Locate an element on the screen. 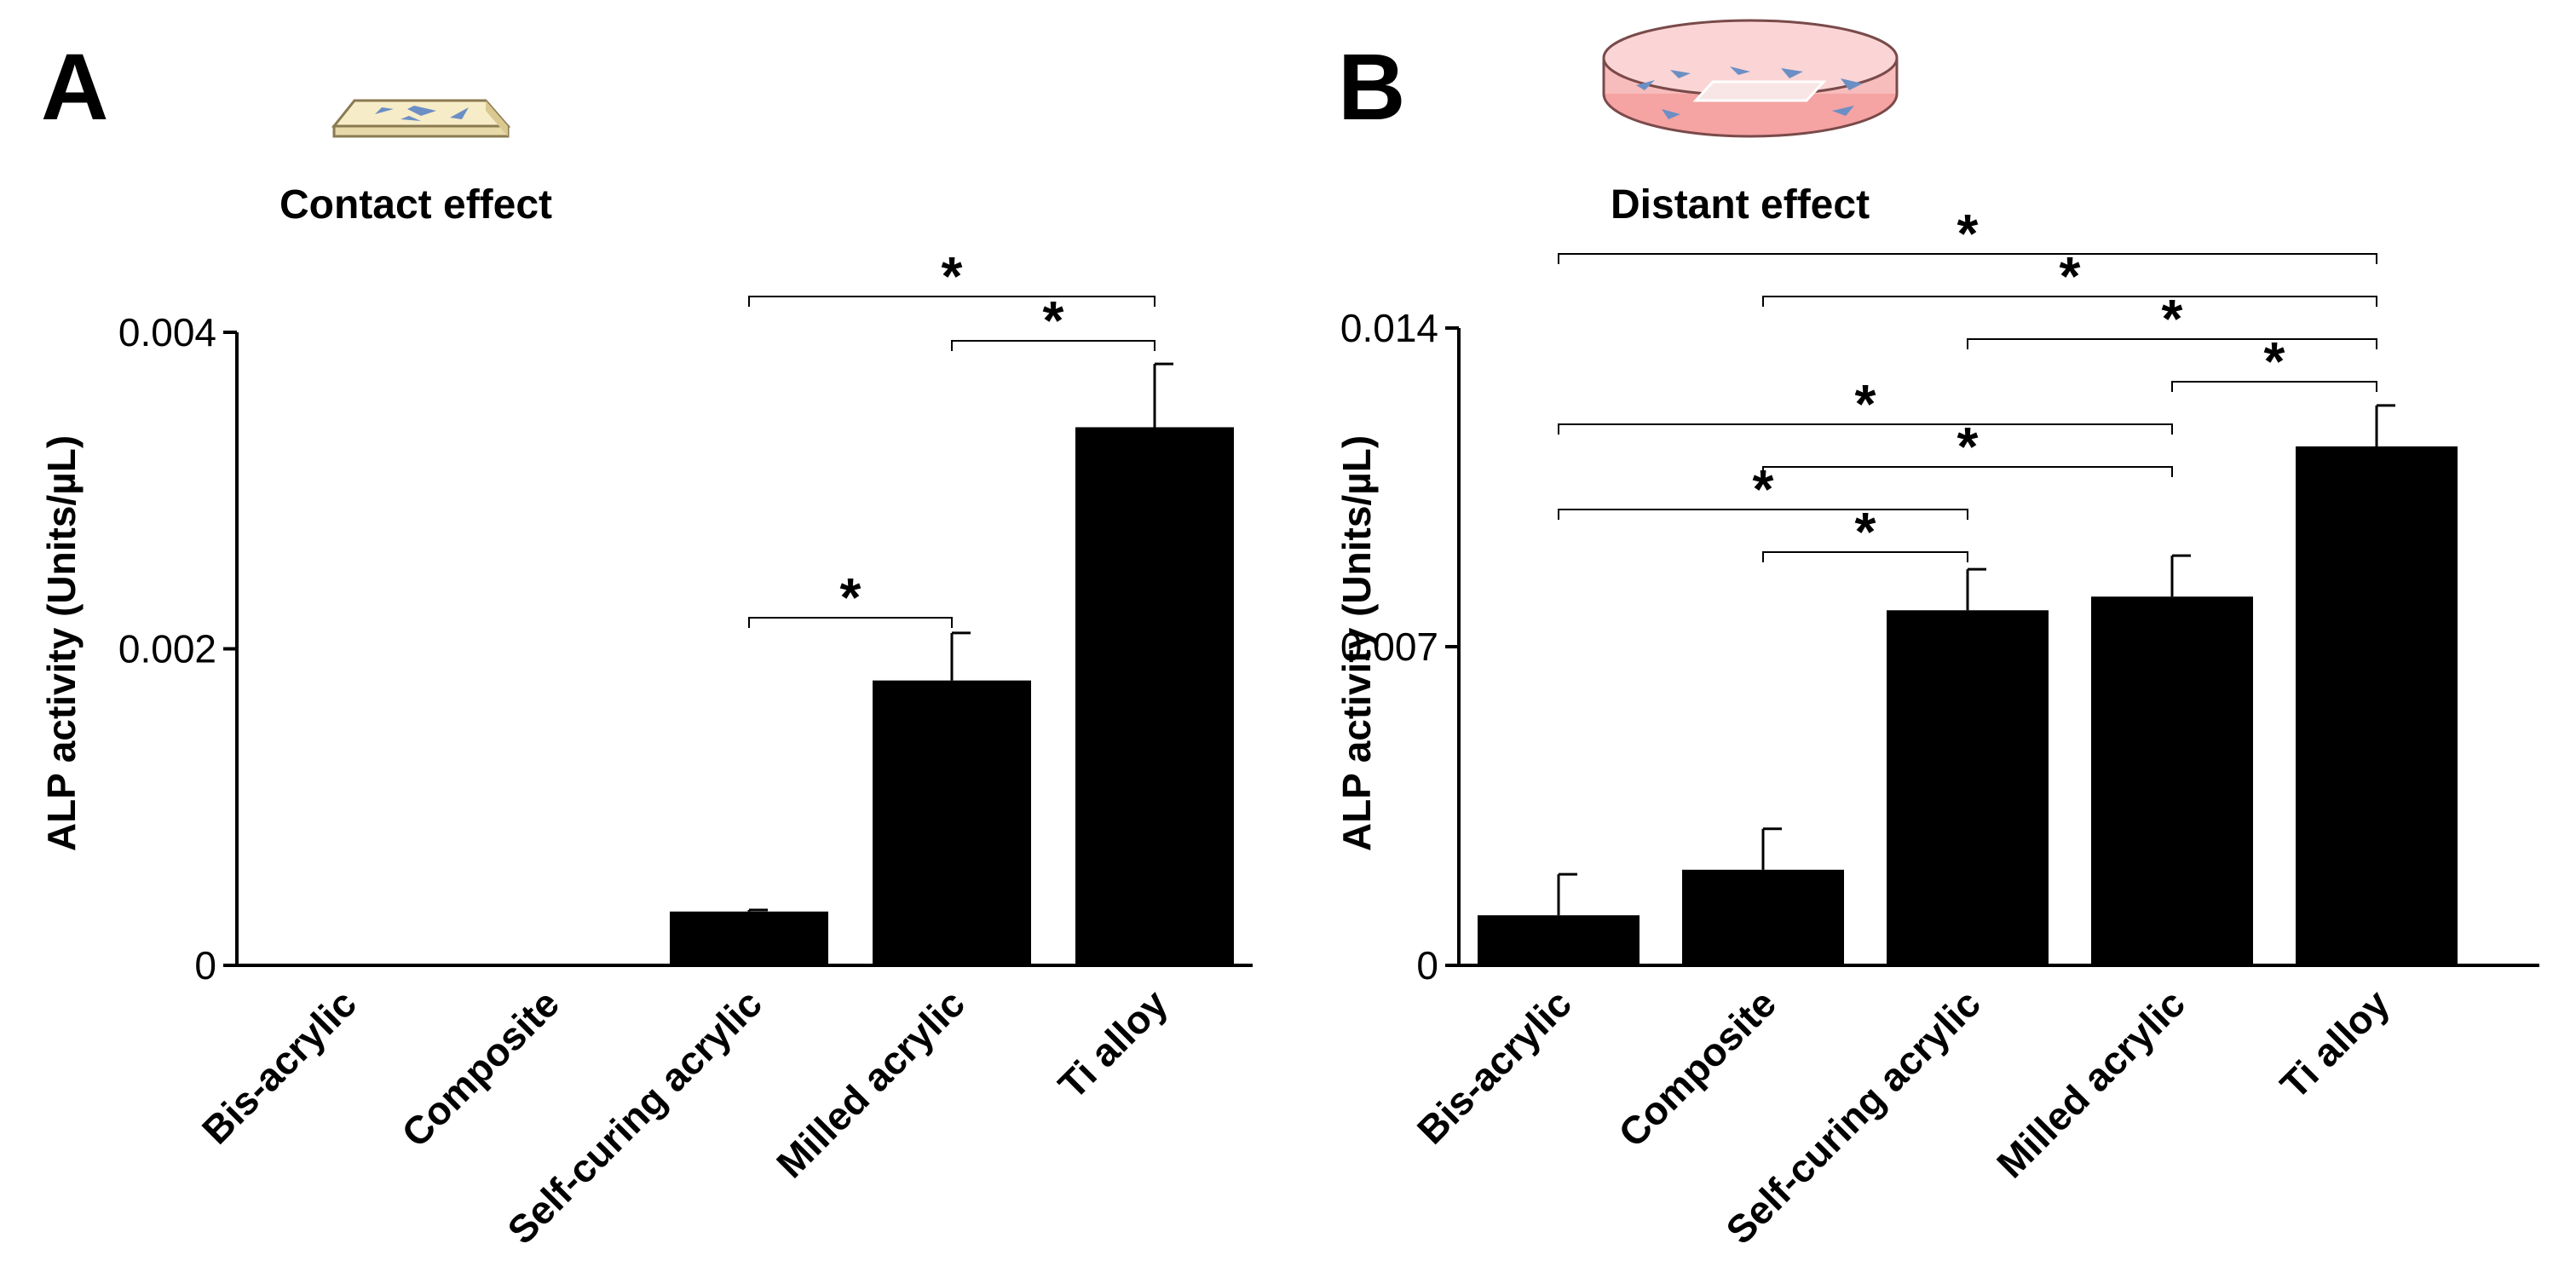 The width and height of the screenshot is (2576, 1284). panel-a-title: Contact effect is located at coordinates (415, 205).